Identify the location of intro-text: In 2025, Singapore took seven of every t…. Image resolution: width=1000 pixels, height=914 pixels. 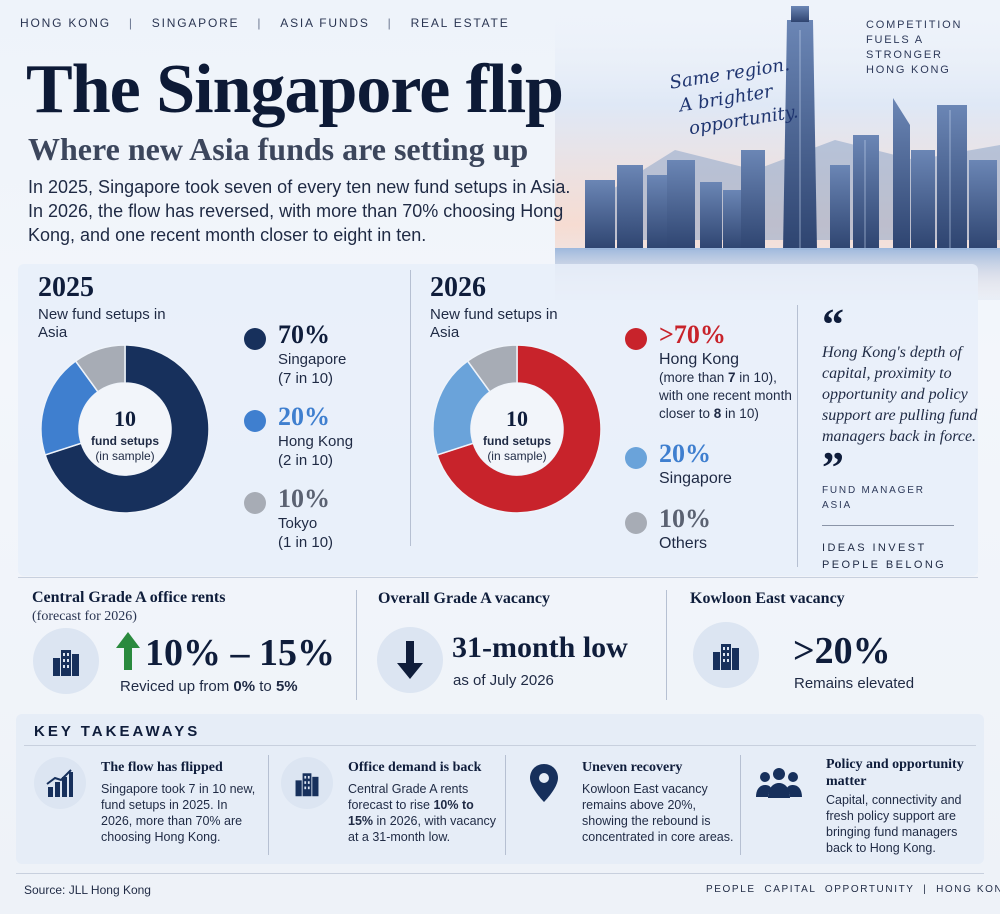
(299, 211).